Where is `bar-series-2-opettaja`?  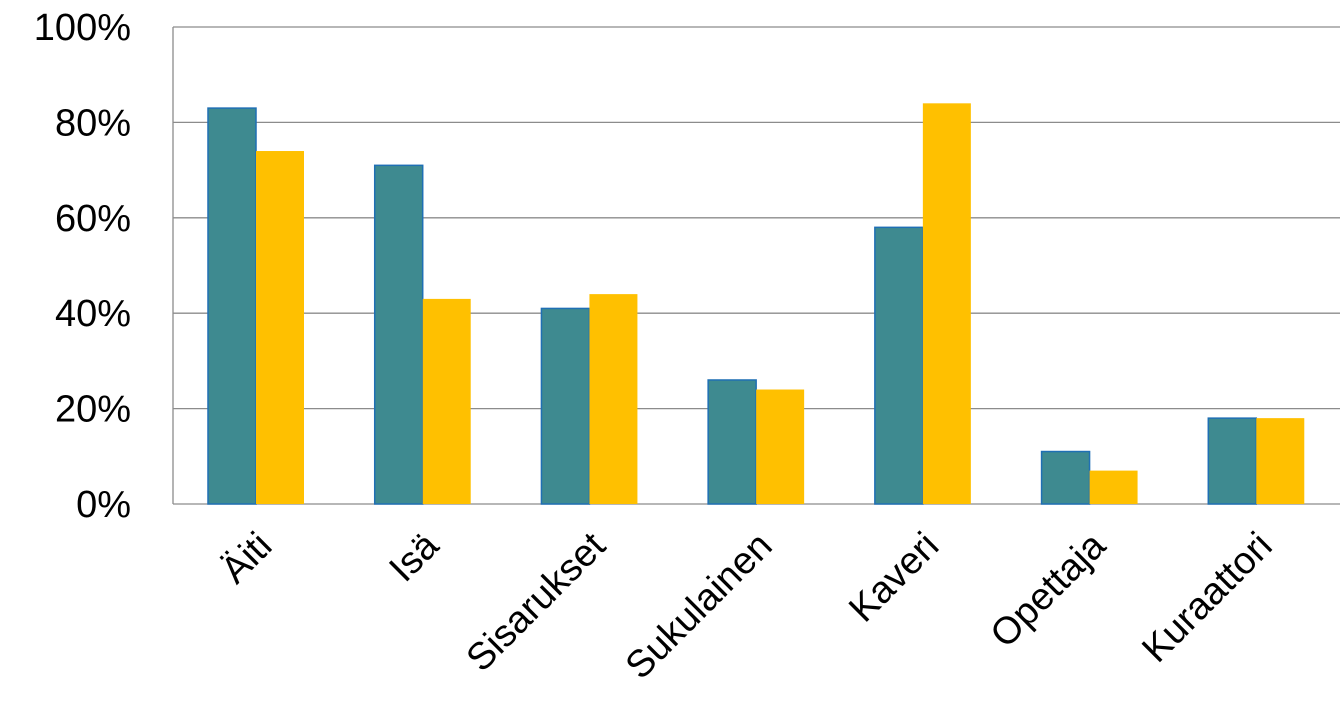
bar-series-2-opettaja is located at coordinates (1113, 487).